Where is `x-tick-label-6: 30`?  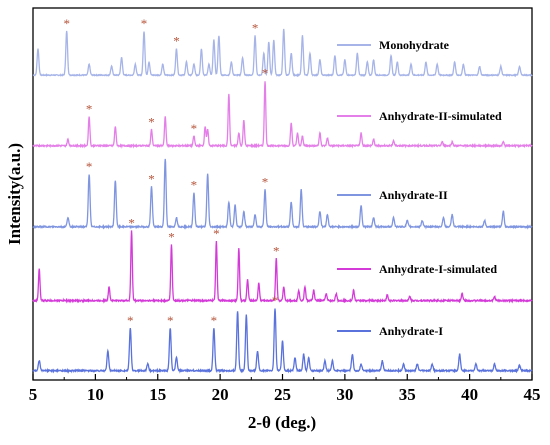 x-tick-label-6: 30 is located at coordinates (344, 394).